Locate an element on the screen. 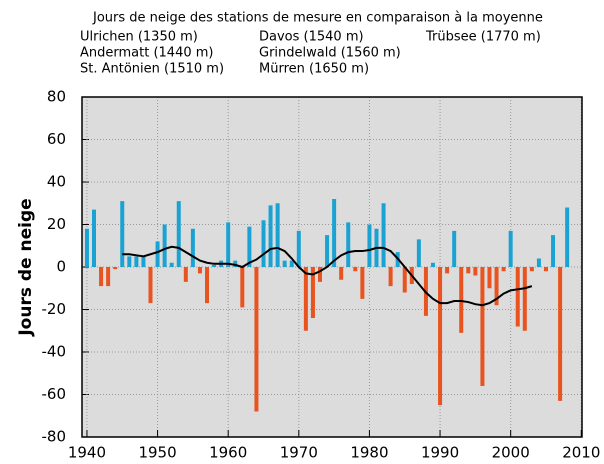 This screenshot has height=464, width=604. x-tick-label: 1970 is located at coordinates (299, 453).